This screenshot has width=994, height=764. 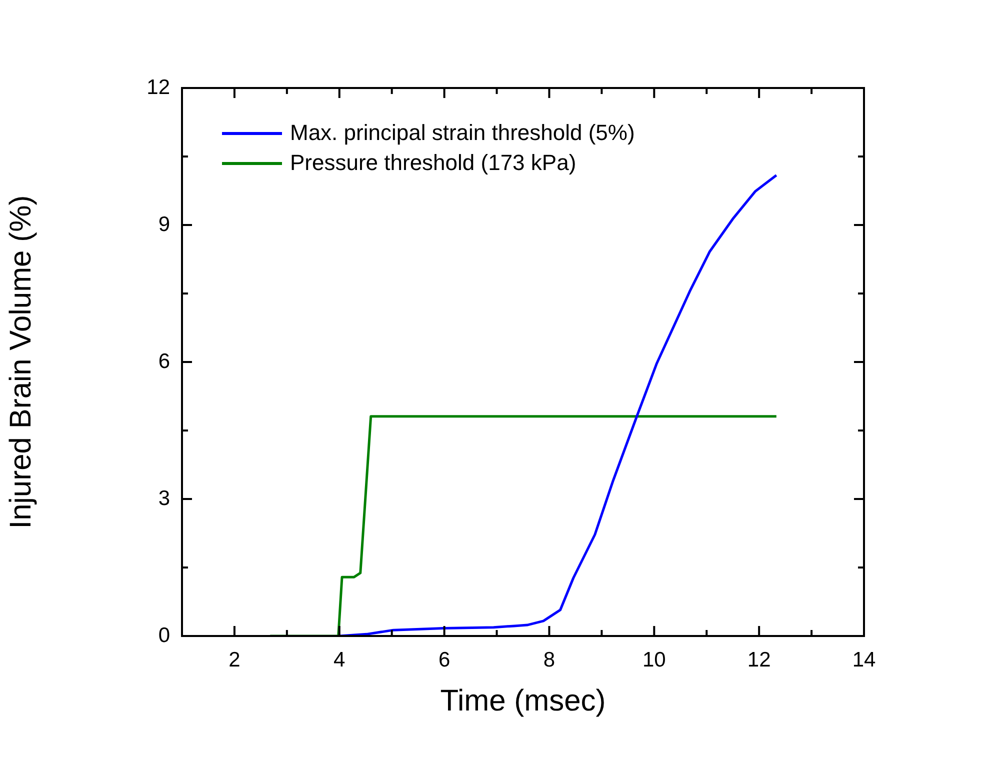 I want to click on y-tick-label: 0, so click(x=164, y=635).